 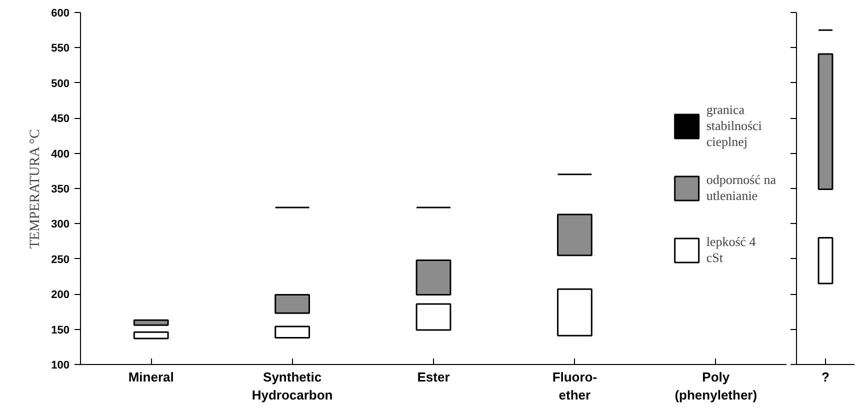 I want to click on y-axis-title: TEMPERATURA °C, so click(x=36, y=189).